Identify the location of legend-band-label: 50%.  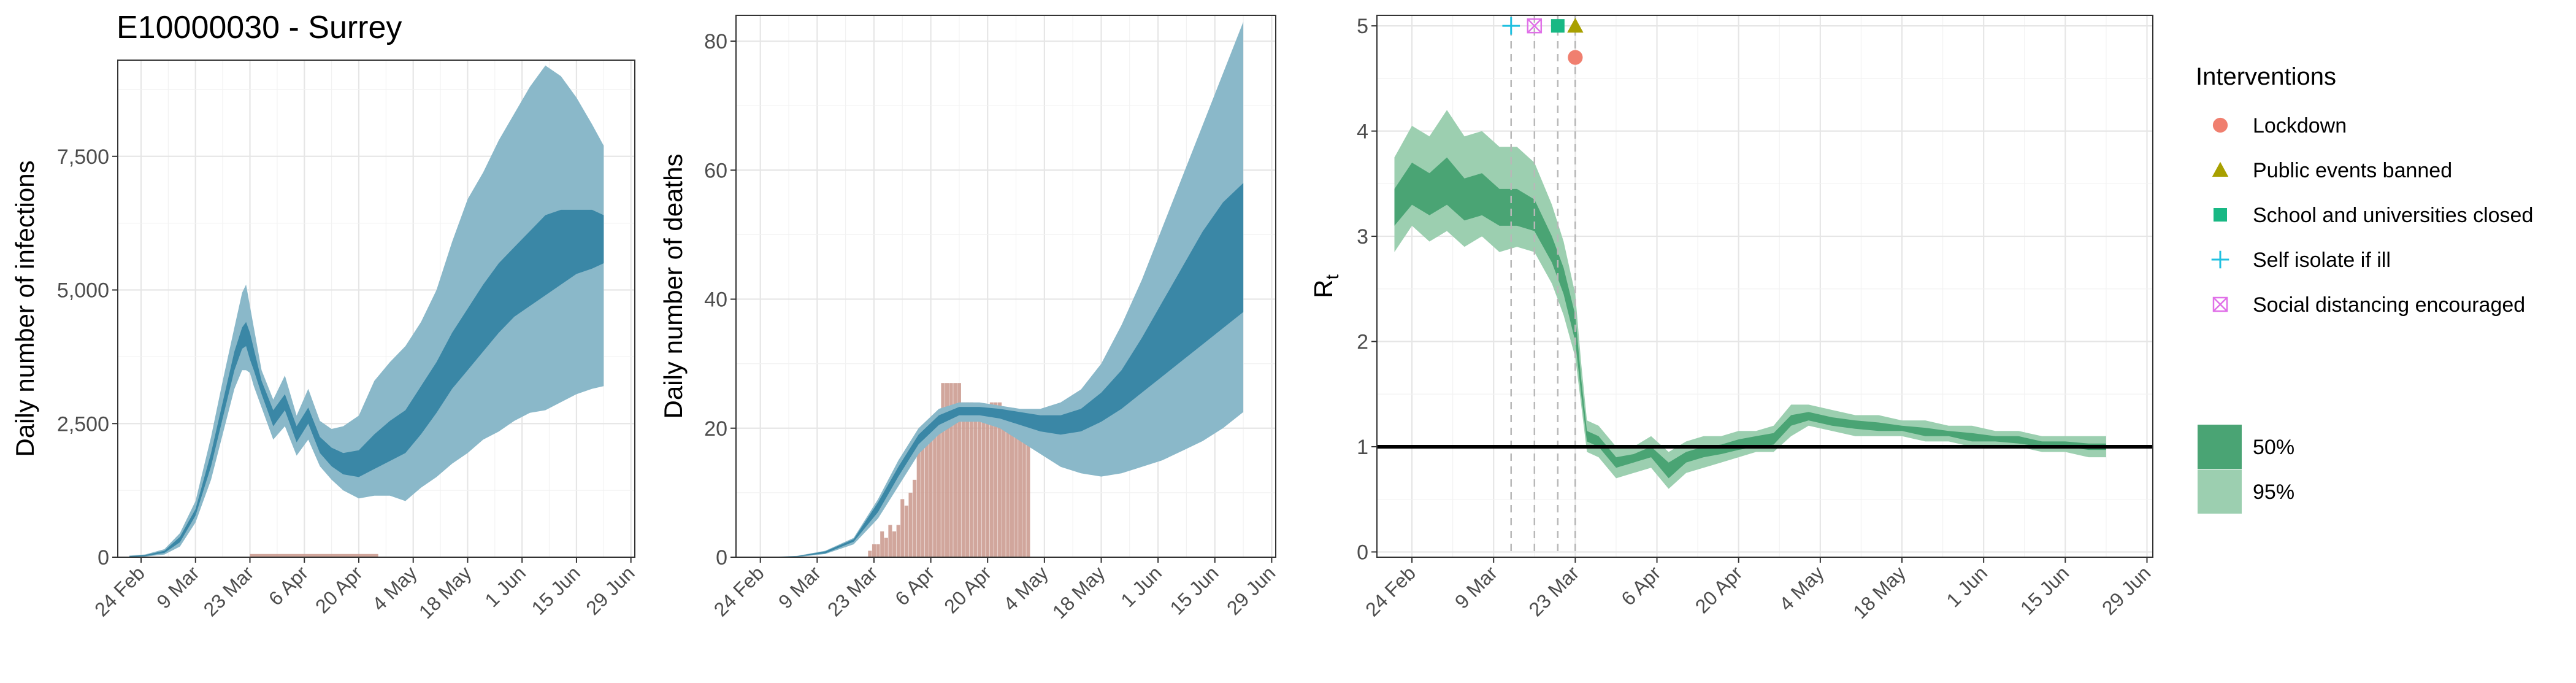
(2273, 447).